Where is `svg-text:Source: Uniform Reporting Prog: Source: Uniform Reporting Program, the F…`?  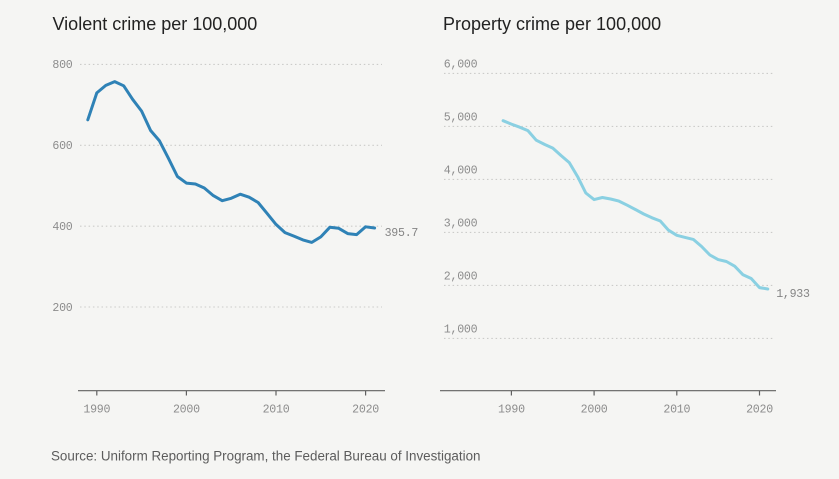
svg-text:Source: Uniform Reporting Prog: Source: Uniform Reporting Program, the F… is located at coordinates (265, 456).